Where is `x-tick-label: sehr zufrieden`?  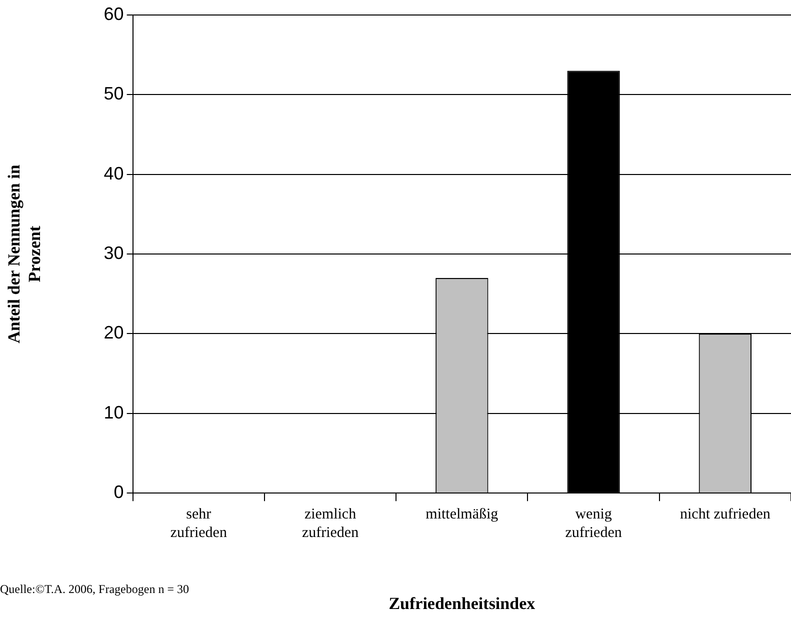
x-tick-label: sehr zufrieden is located at coordinates (199, 524).